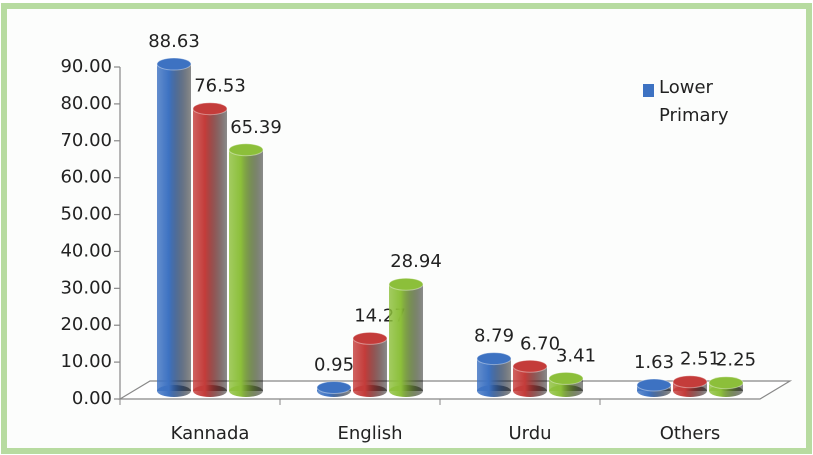  I want to click on y-tick-label: 60.00, so click(86, 177).